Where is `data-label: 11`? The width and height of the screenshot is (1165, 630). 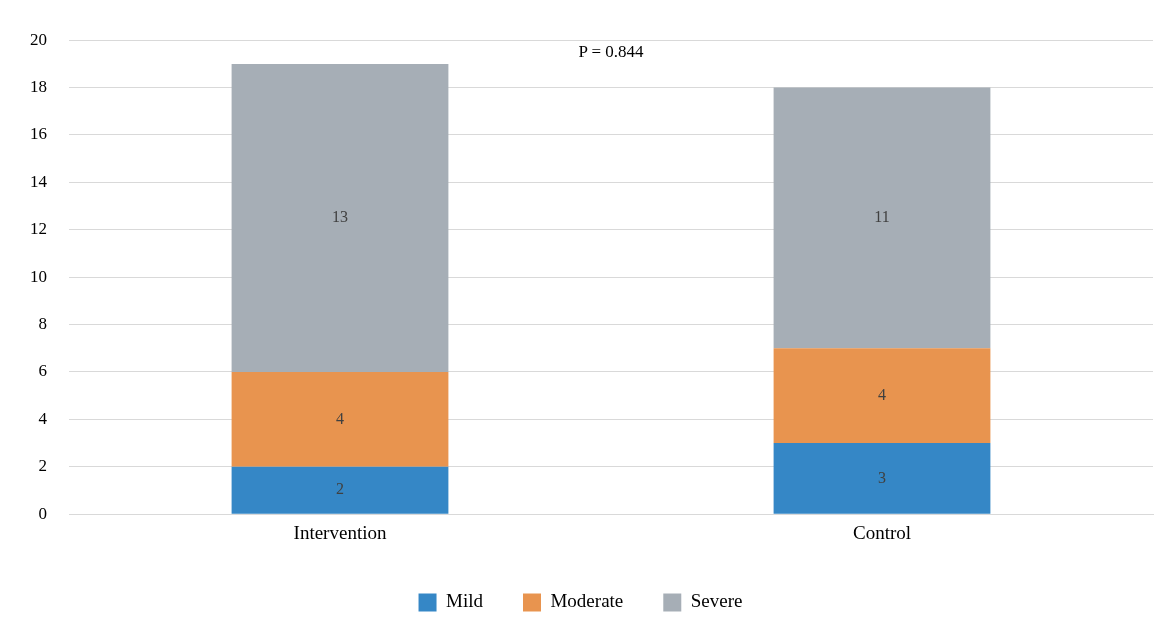
data-label: 11 is located at coordinates (882, 217).